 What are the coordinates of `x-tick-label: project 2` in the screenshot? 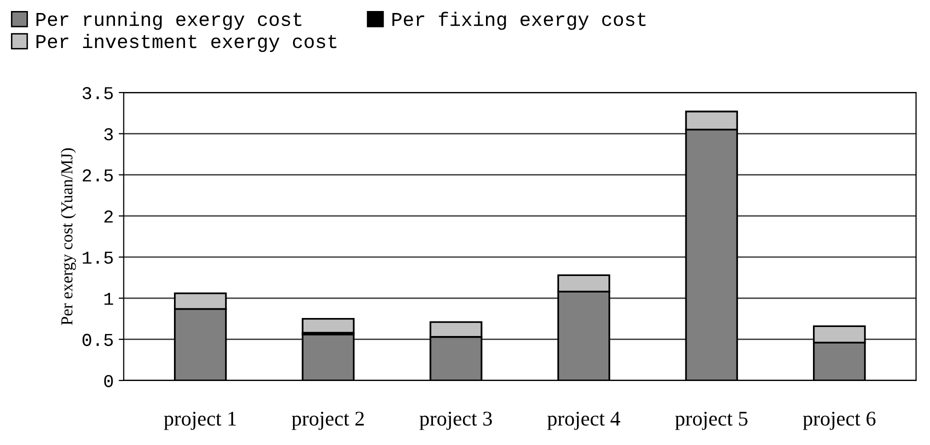 It's located at (328, 421).